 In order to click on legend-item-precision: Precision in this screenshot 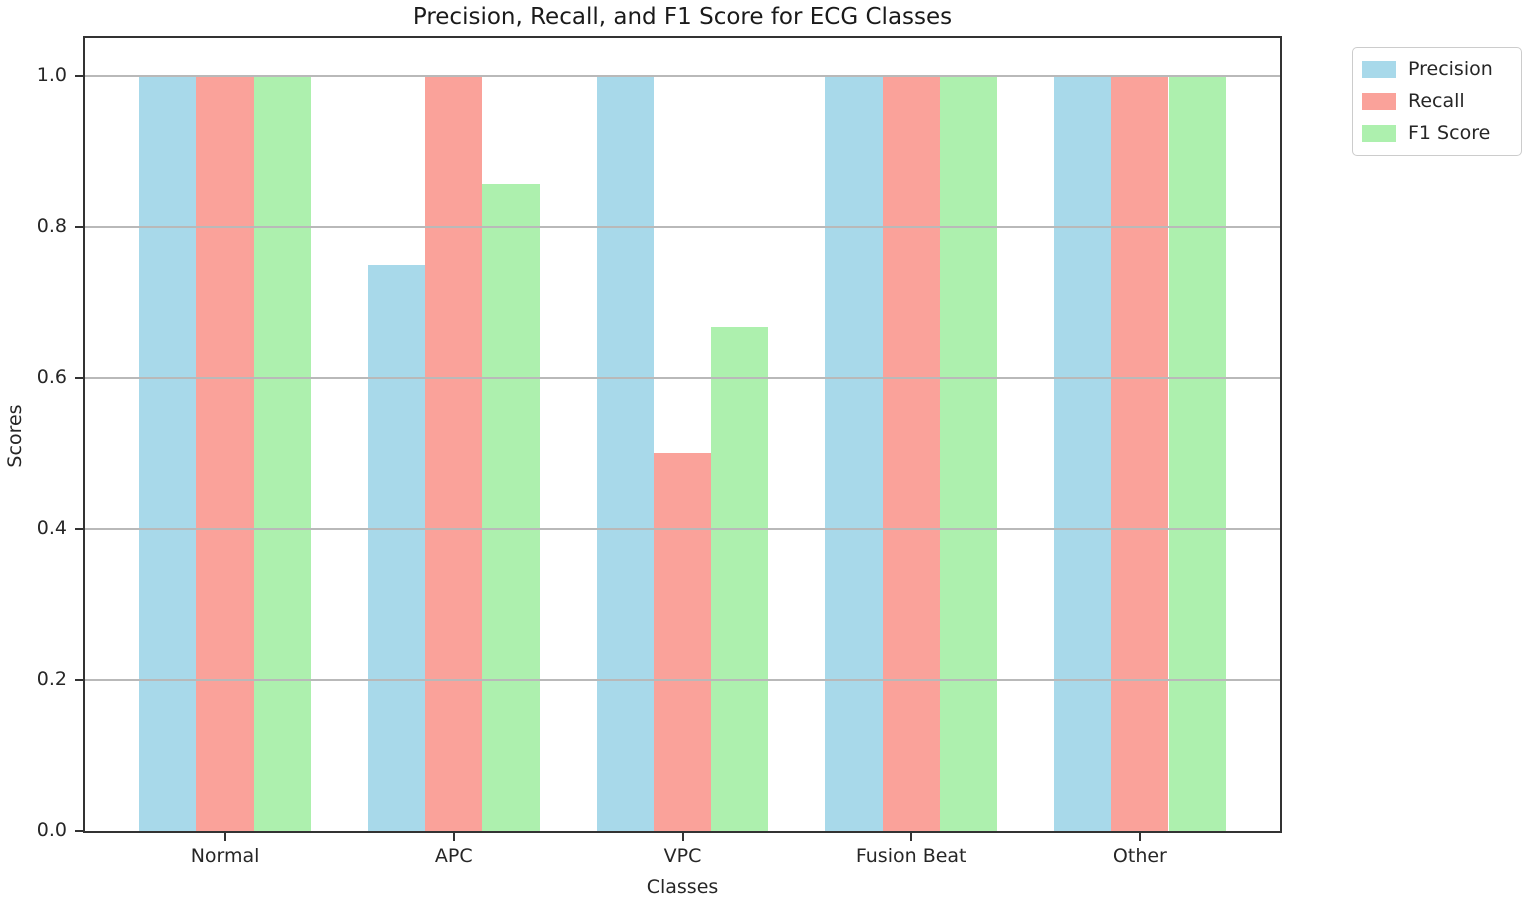, I will do `click(1435, 69)`.